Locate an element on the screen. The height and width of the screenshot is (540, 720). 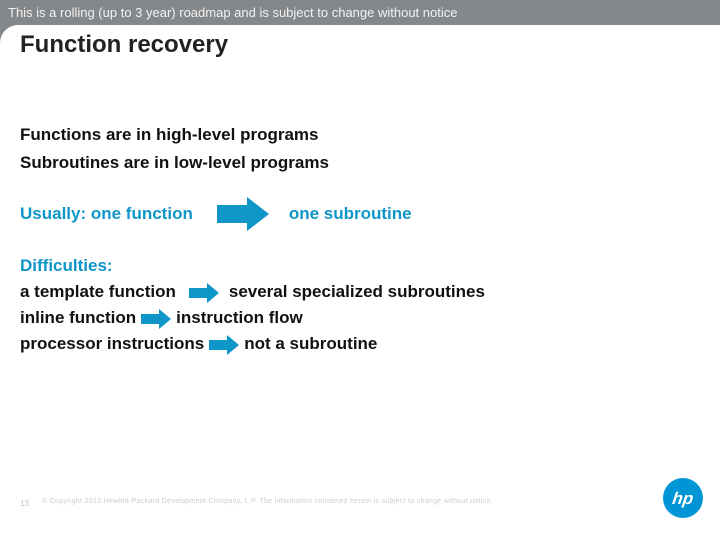
svg-text: hp is located at coordinates (682, 498).